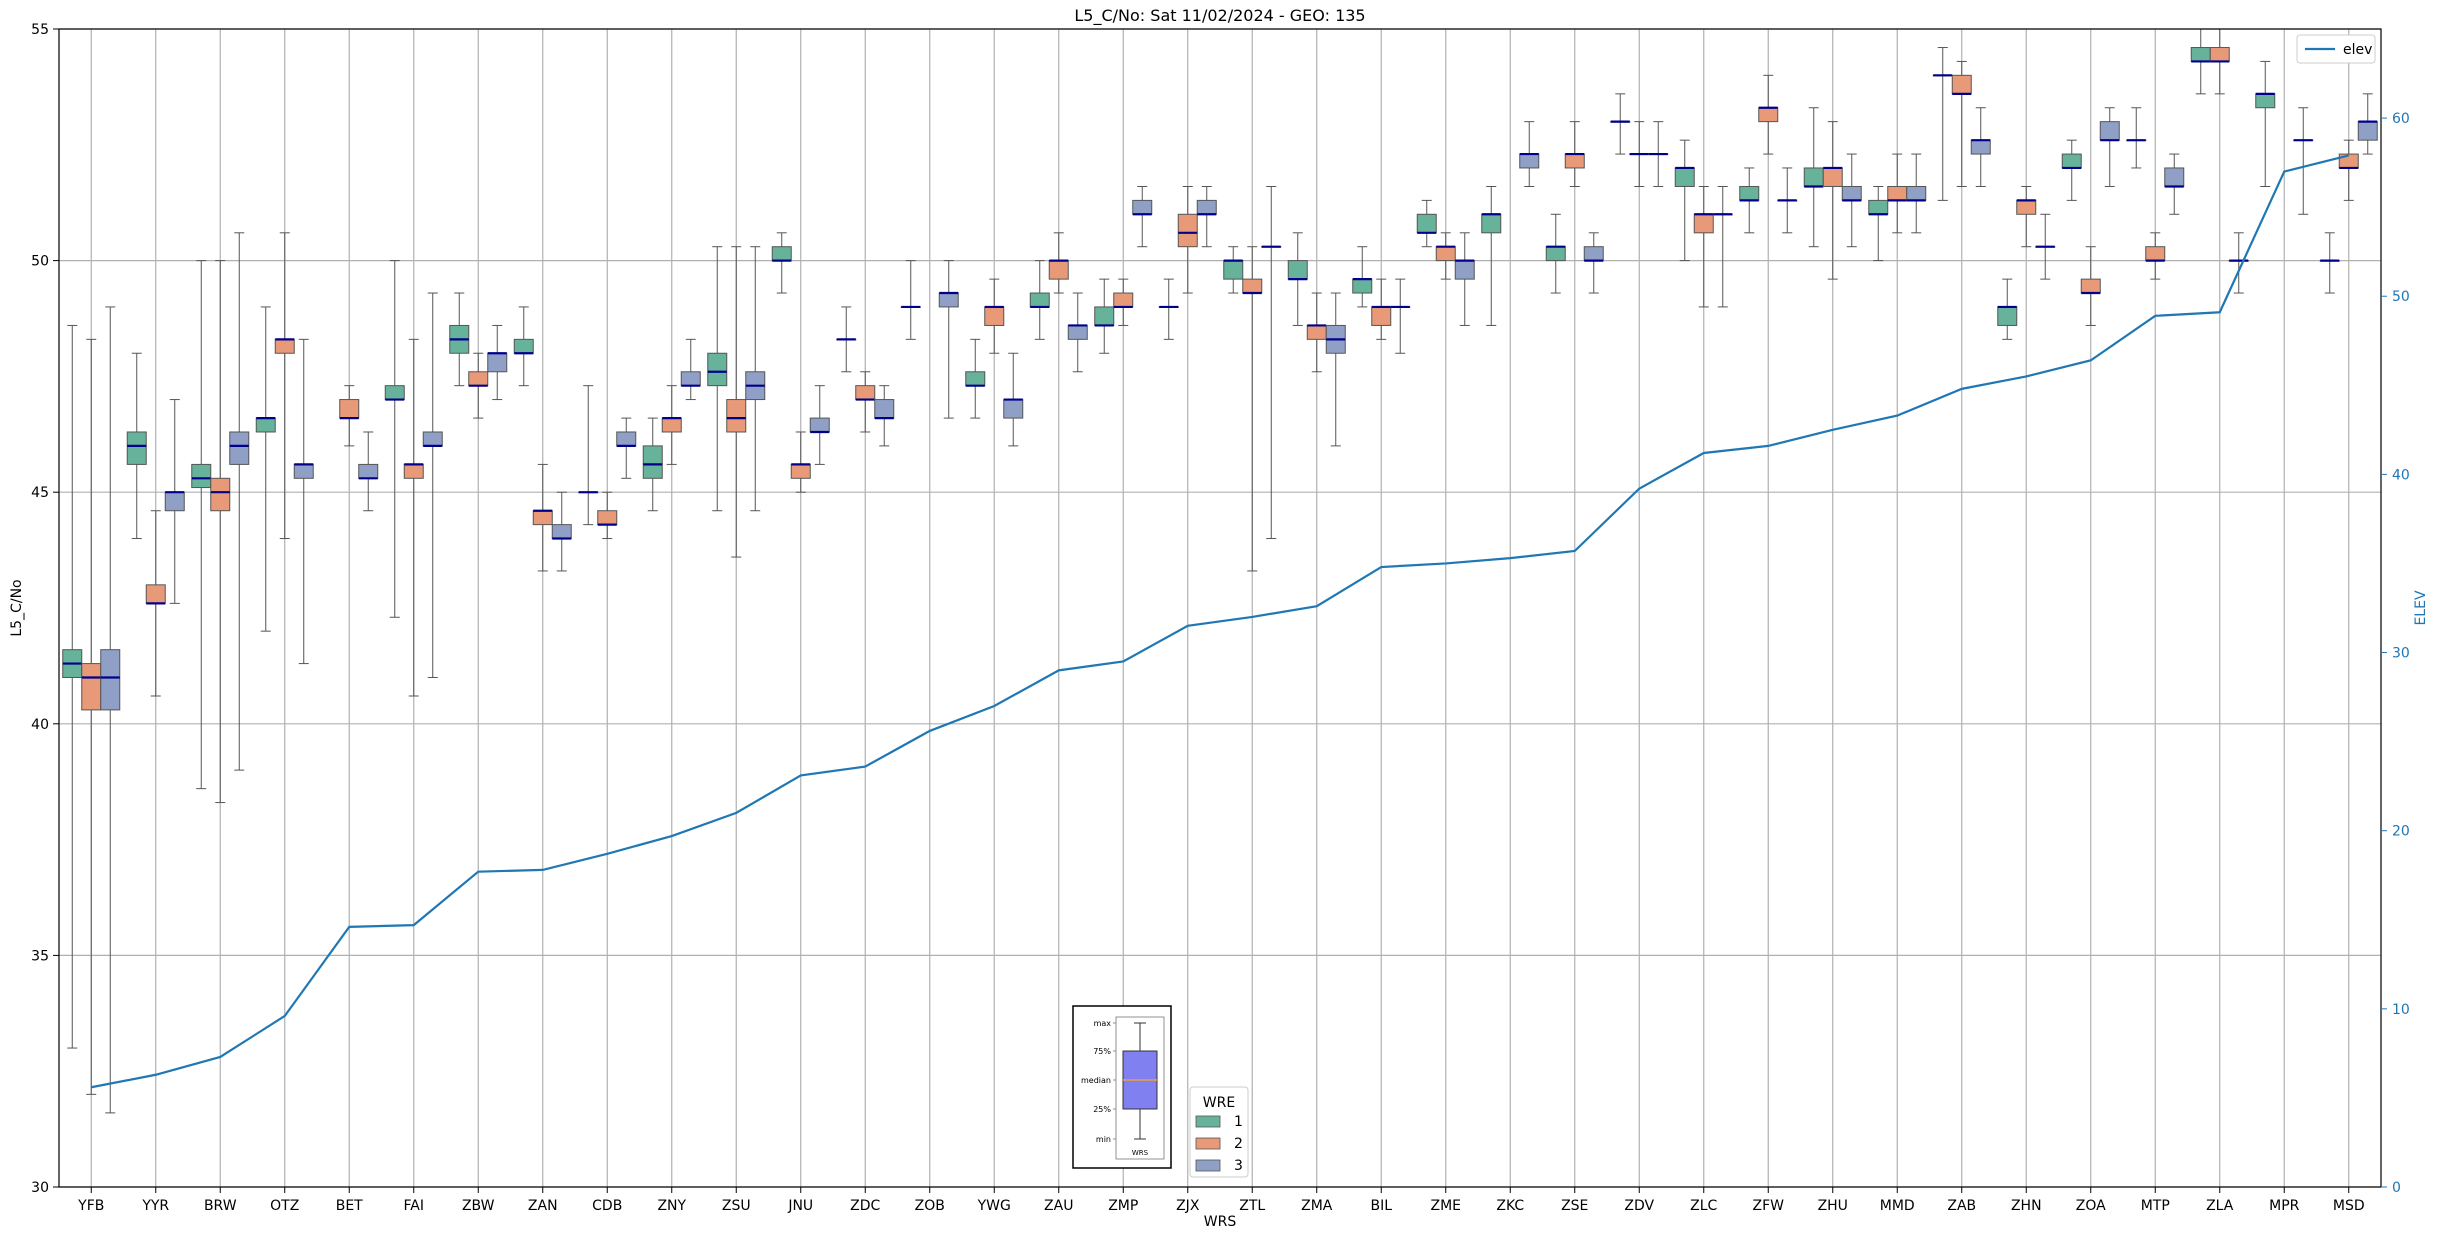  Describe the element at coordinates (1832, 200) in the screenshot. I see `box-wre-2-ZHU` at that location.